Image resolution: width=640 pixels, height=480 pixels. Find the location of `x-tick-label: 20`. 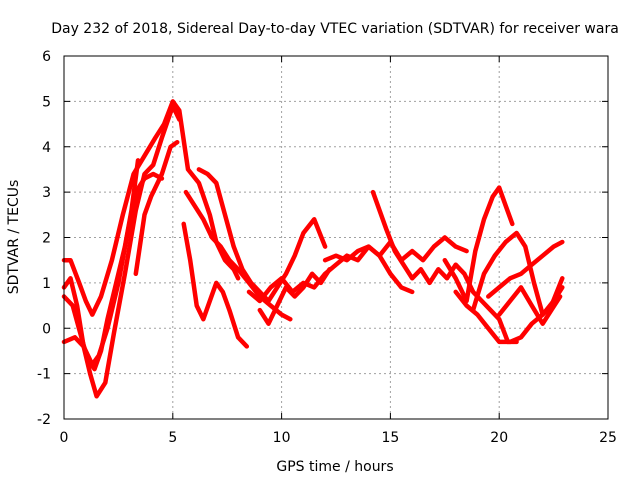

x-tick-label: 20 is located at coordinates (499, 438).